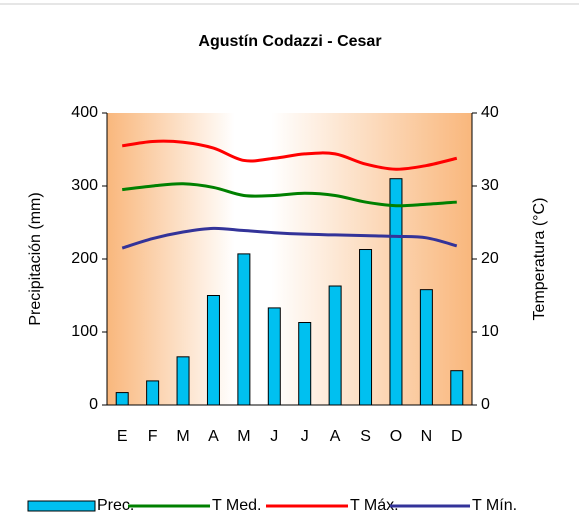  Describe the element at coordinates (494, 505) in the screenshot. I see `legend-label: T Mín.` at that location.